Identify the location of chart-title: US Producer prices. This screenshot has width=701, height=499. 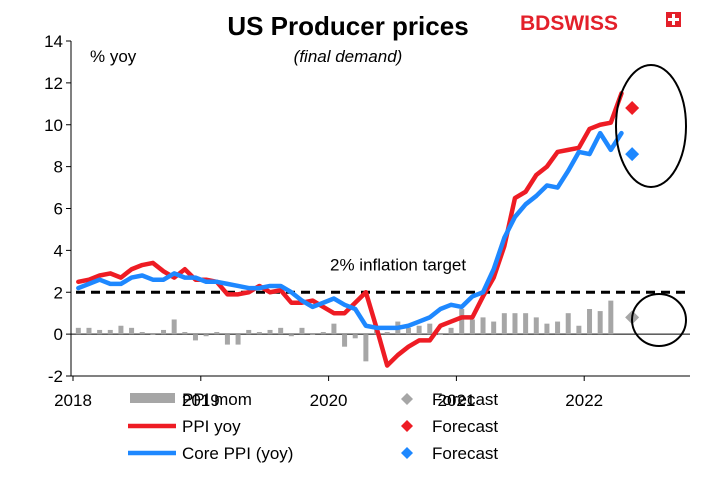
(347, 26).